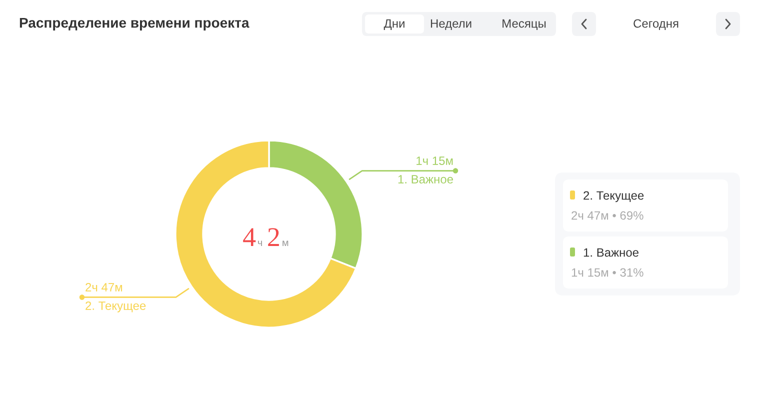 The height and width of the screenshot is (405, 757). Describe the element at coordinates (135, 24) in the screenshot. I see `chart-title: Распределение времени проекта` at that location.